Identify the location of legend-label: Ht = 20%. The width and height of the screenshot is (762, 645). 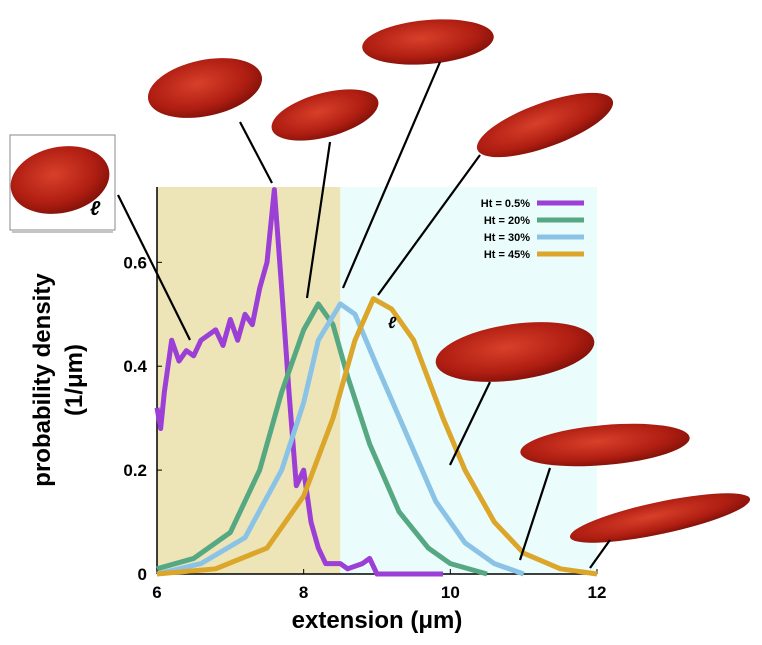
(507, 221).